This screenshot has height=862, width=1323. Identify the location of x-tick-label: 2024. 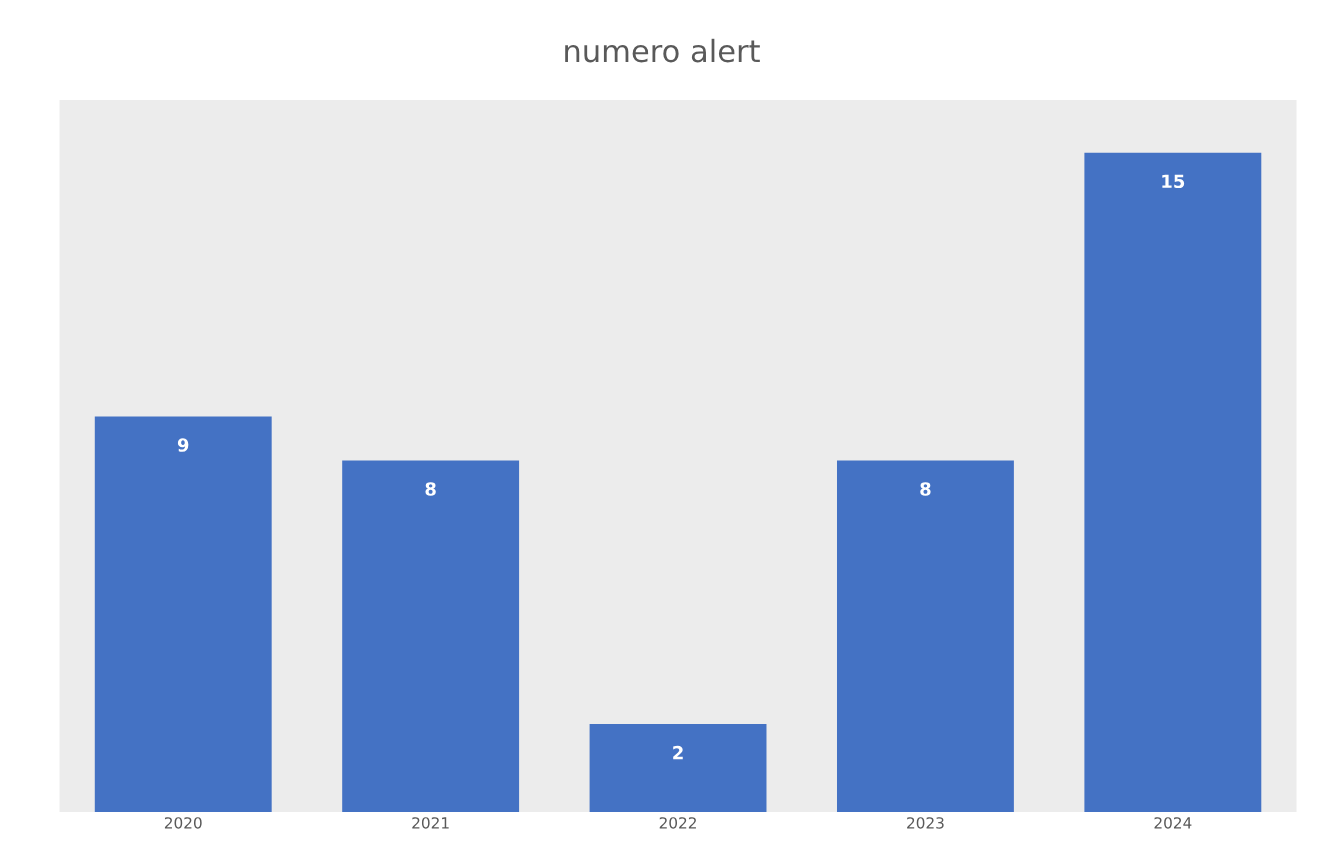
(1173, 823).